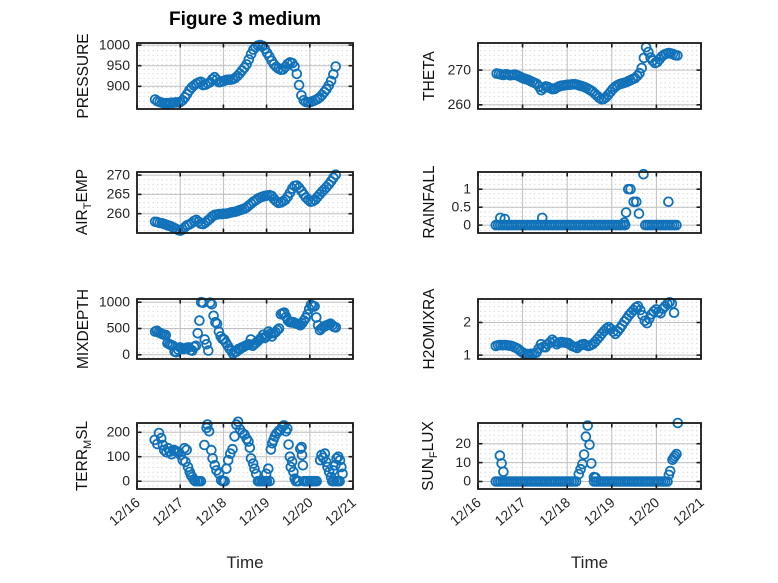 The image size is (778, 583). I want to click on air-temp-plot: 260 265 270, so click(230, 201).